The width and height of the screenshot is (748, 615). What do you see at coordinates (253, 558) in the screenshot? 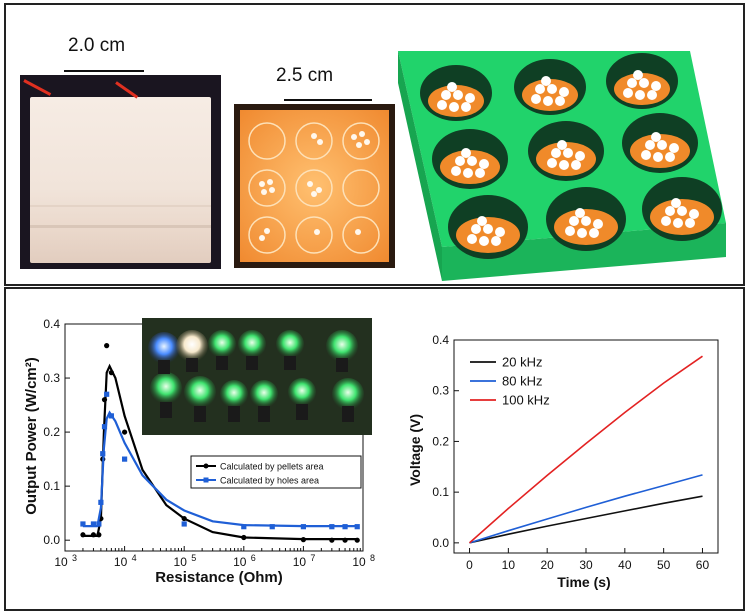
I see `x-tick-exponent: 6` at bounding box center [253, 558].